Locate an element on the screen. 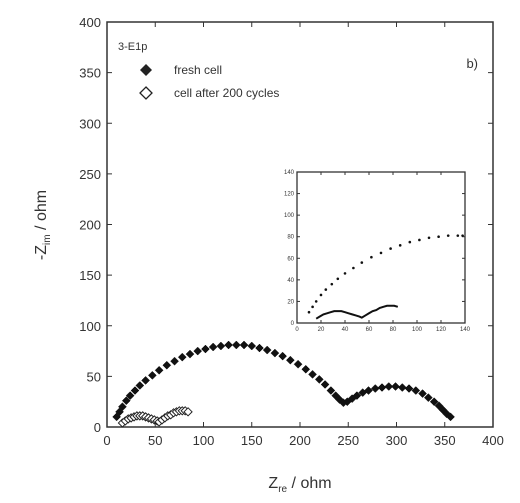  x-axis-label: Zre / ohm is located at coordinates (299, 485).